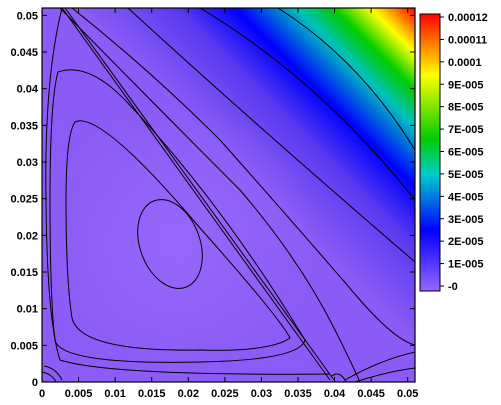  Describe the element at coordinates (114, 394) in the screenshot. I see `x-tick-label: 0.01` at that location.